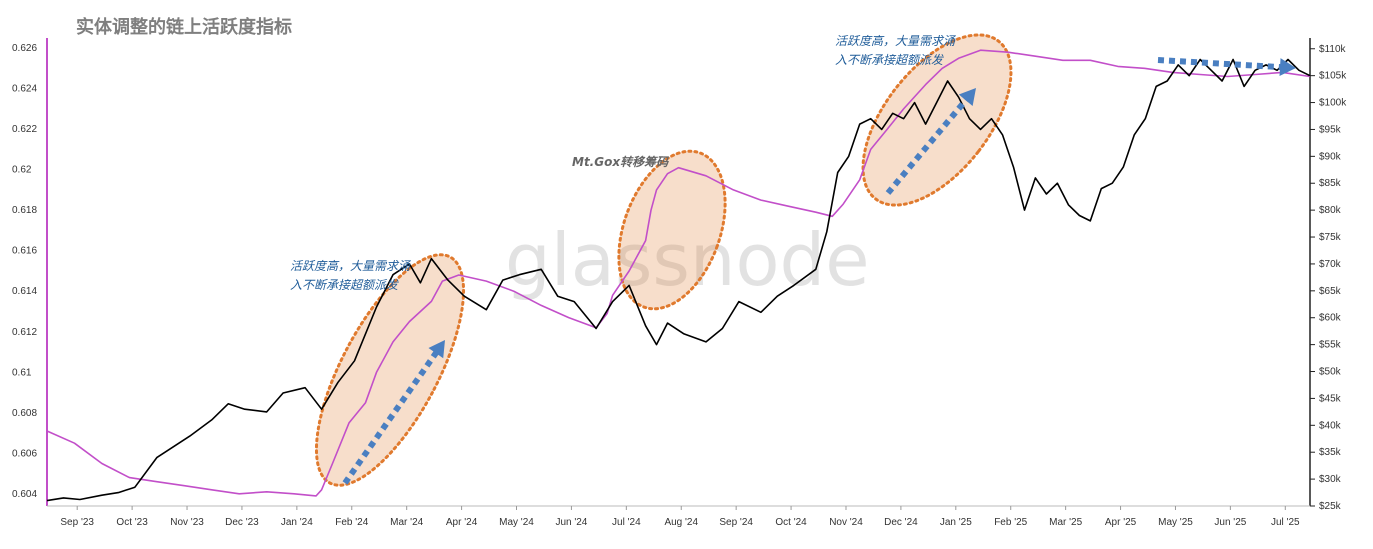 This screenshot has height=549, width=1373. What do you see at coordinates (1287, 67) in the screenshot?
I see `arrow-3-head` at bounding box center [1287, 67].